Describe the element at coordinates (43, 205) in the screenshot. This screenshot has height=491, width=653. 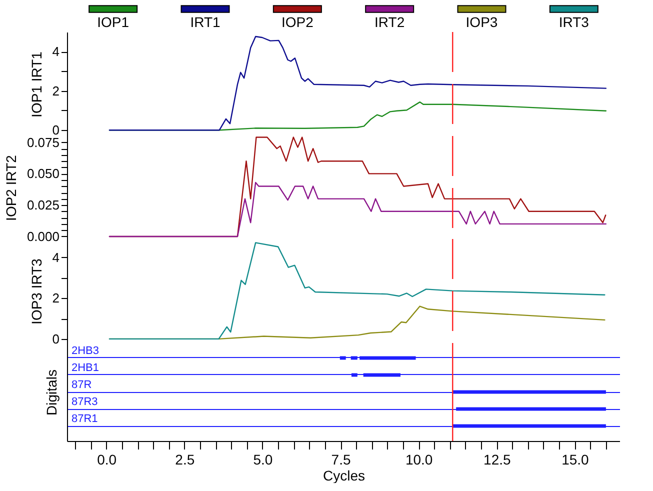
I see `y-tick-label: 0.025` at that location.